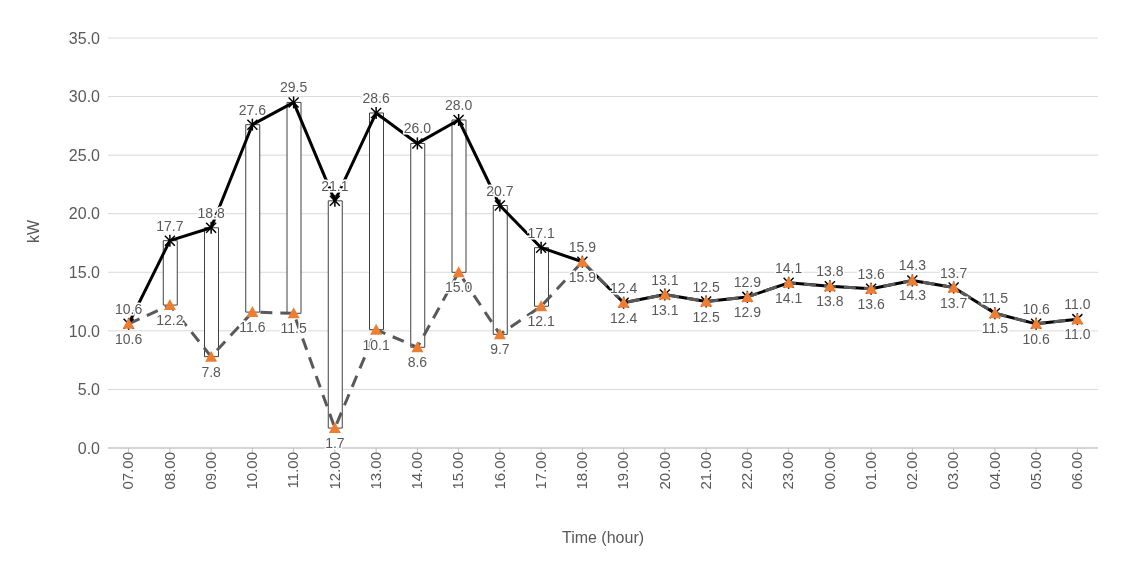 The image size is (1126, 562). Describe the element at coordinates (210, 471) in the screenshot. I see `x-tick-label: 09.00` at that location.